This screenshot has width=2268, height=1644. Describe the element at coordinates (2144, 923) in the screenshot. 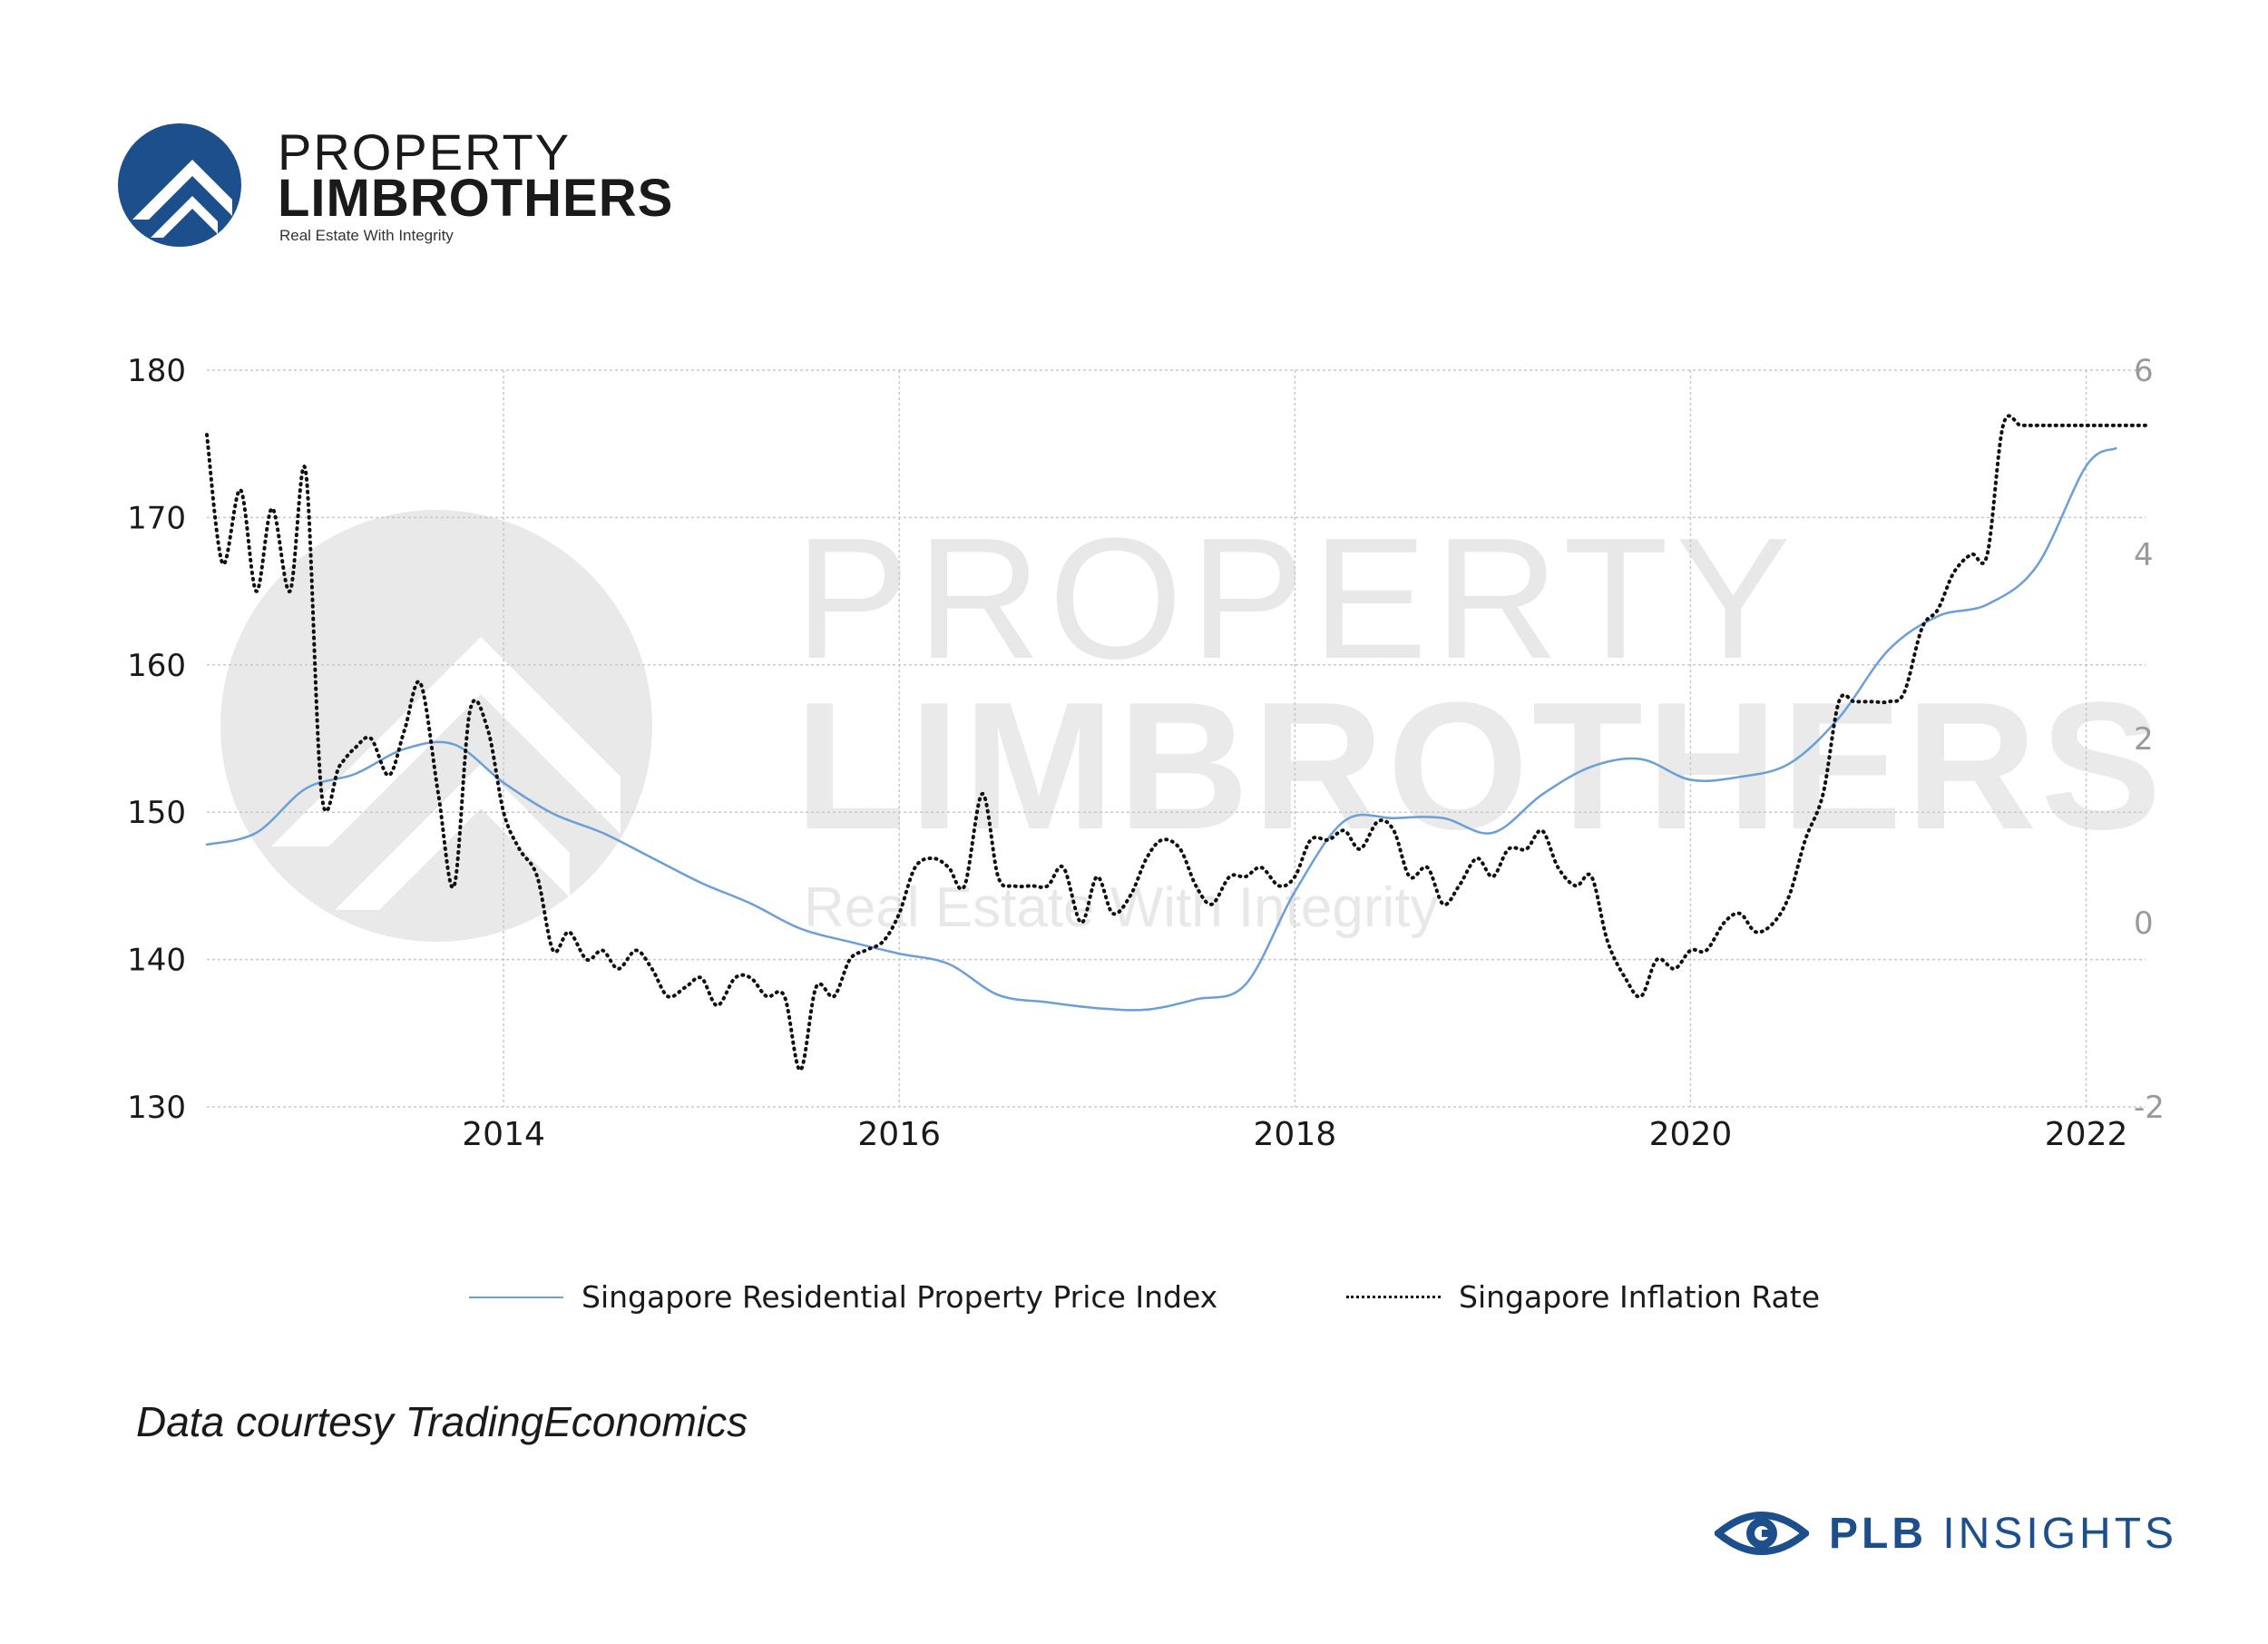

I see `right-tick-label: 0` at that location.